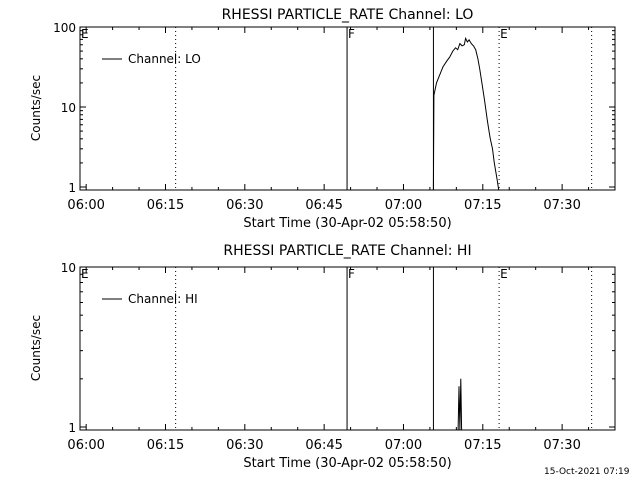 This screenshot has height=480, width=640. What do you see at coordinates (348, 15) in the screenshot?
I see `chart-title: RHESSI PARTICLE_RATE Channel: LO` at bounding box center [348, 15].